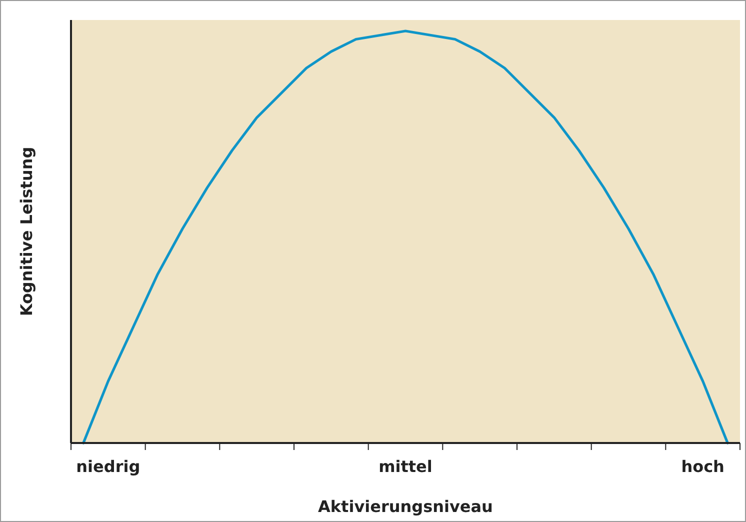  Describe the element at coordinates (702, 466) in the screenshot. I see `x-tick-label: hoch` at that location.